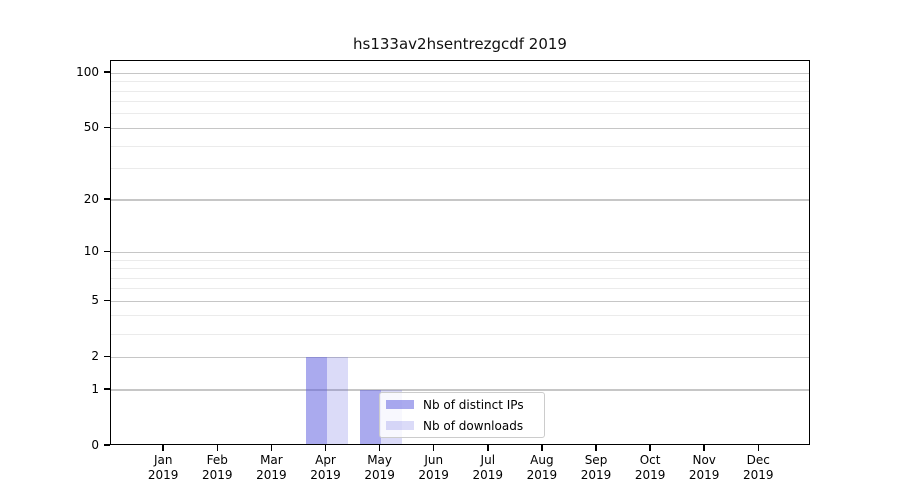 Image resolution: width=900 pixels, height=500 pixels. What do you see at coordinates (758, 467) in the screenshot?
I see `x-tick-label: Dec 2019` at bounding box center [758, 467].